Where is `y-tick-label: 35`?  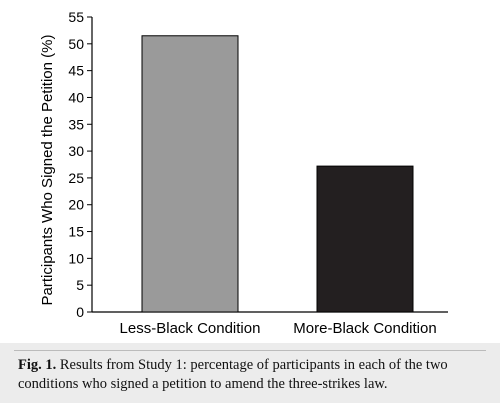
y-tick-label: 35 is located at coordinates (76, 124).